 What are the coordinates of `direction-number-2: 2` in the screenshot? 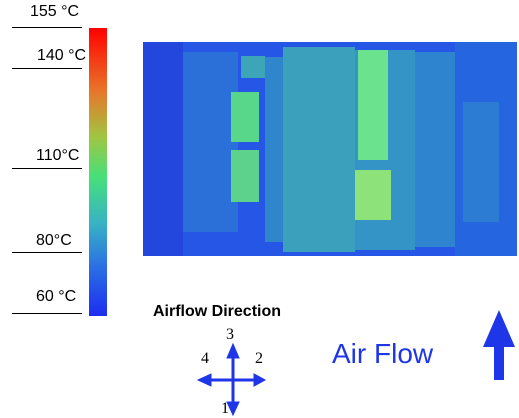 It's located at (259, 358).